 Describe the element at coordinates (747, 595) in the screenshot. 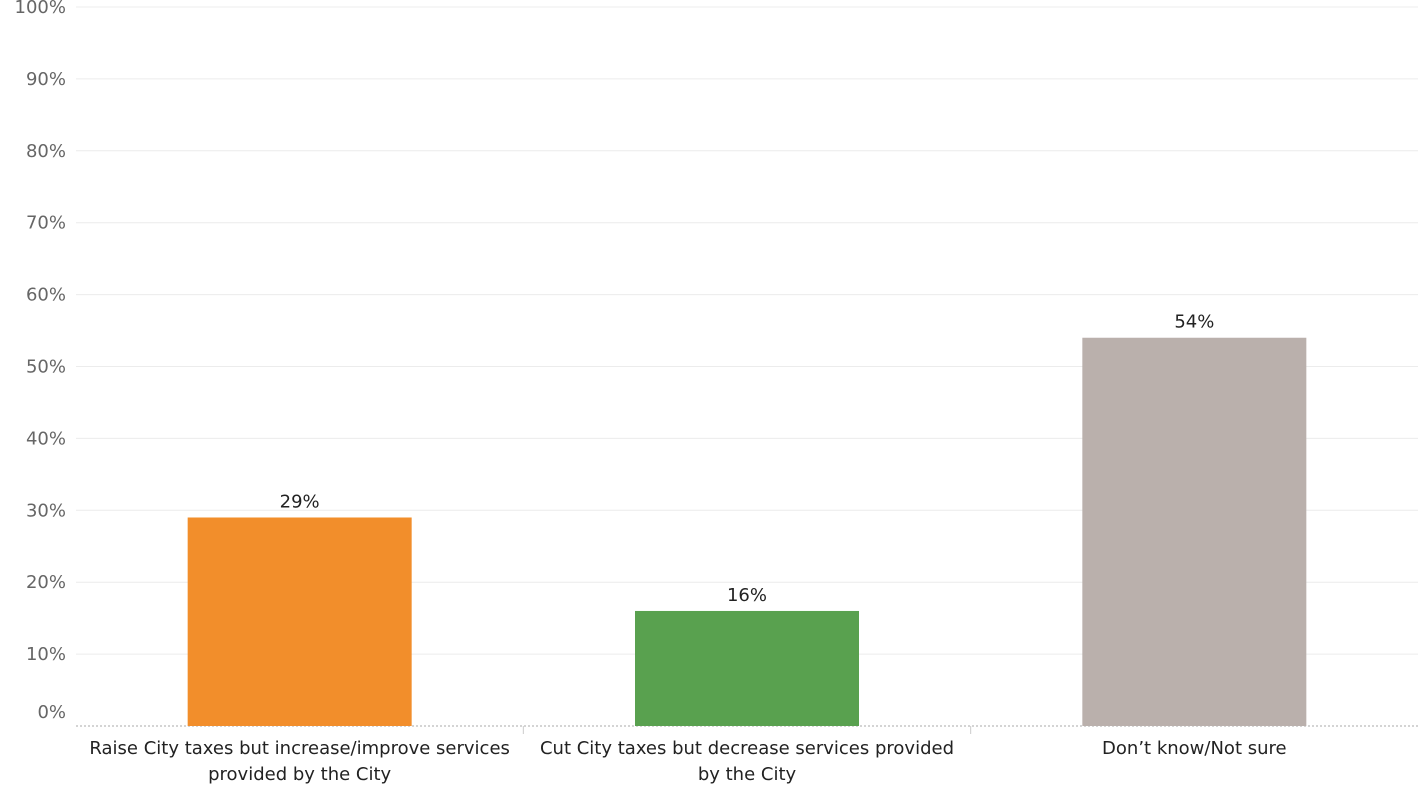

I see `bar-value-label: 16%` at that location.